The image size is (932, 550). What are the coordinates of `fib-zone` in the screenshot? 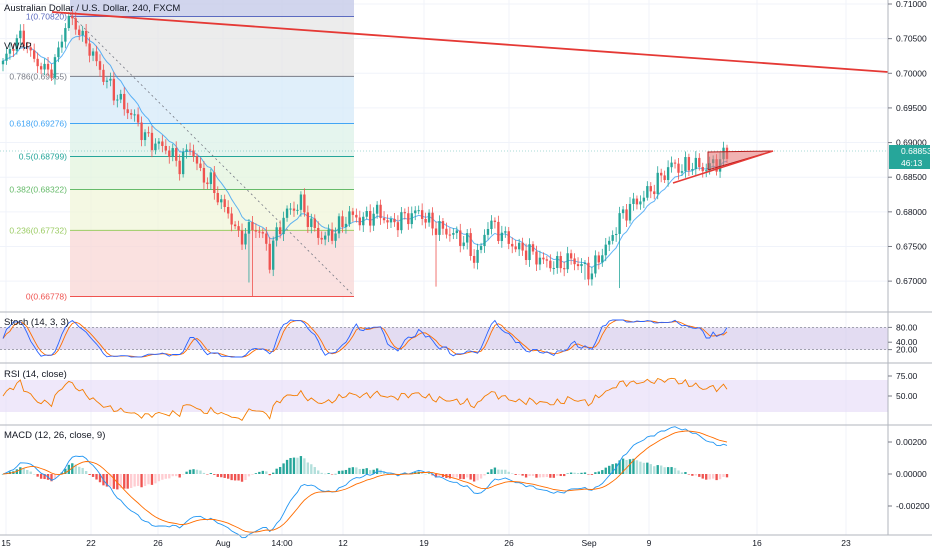 It's located at (212, 210).